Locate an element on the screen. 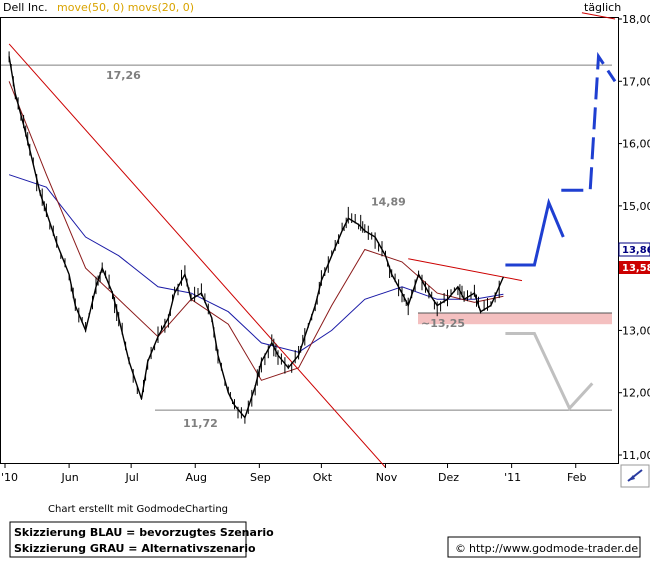  y-tick-label: 17,00 is located at coordinates (636, 81).